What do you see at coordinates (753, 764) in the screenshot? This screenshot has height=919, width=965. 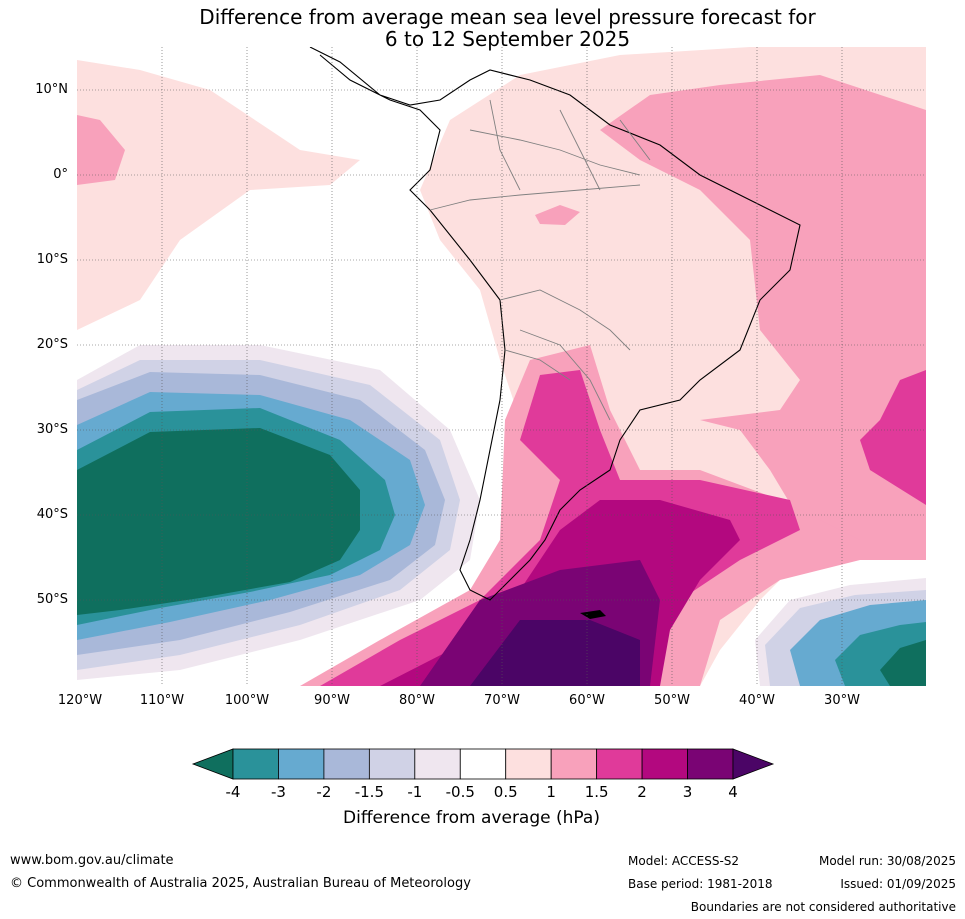 I see `colorbar-extend-high` at bounding box center [753, 764].